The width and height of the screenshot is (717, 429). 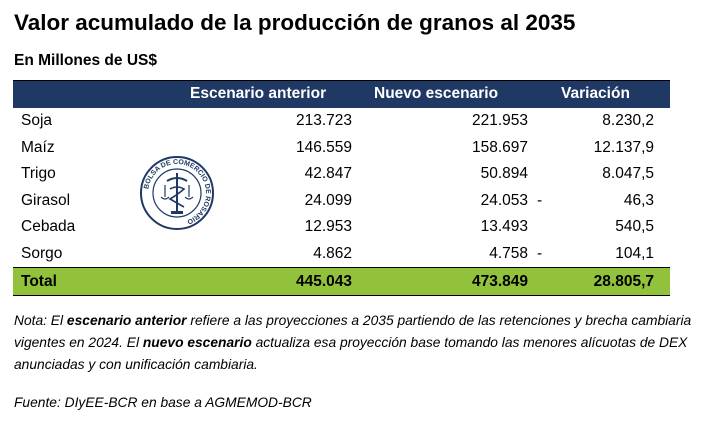 What do you see at coordinates (638, 200) in the screenshot?
I see `cell-variacion: 46,3` at bounding box center [638, 200].